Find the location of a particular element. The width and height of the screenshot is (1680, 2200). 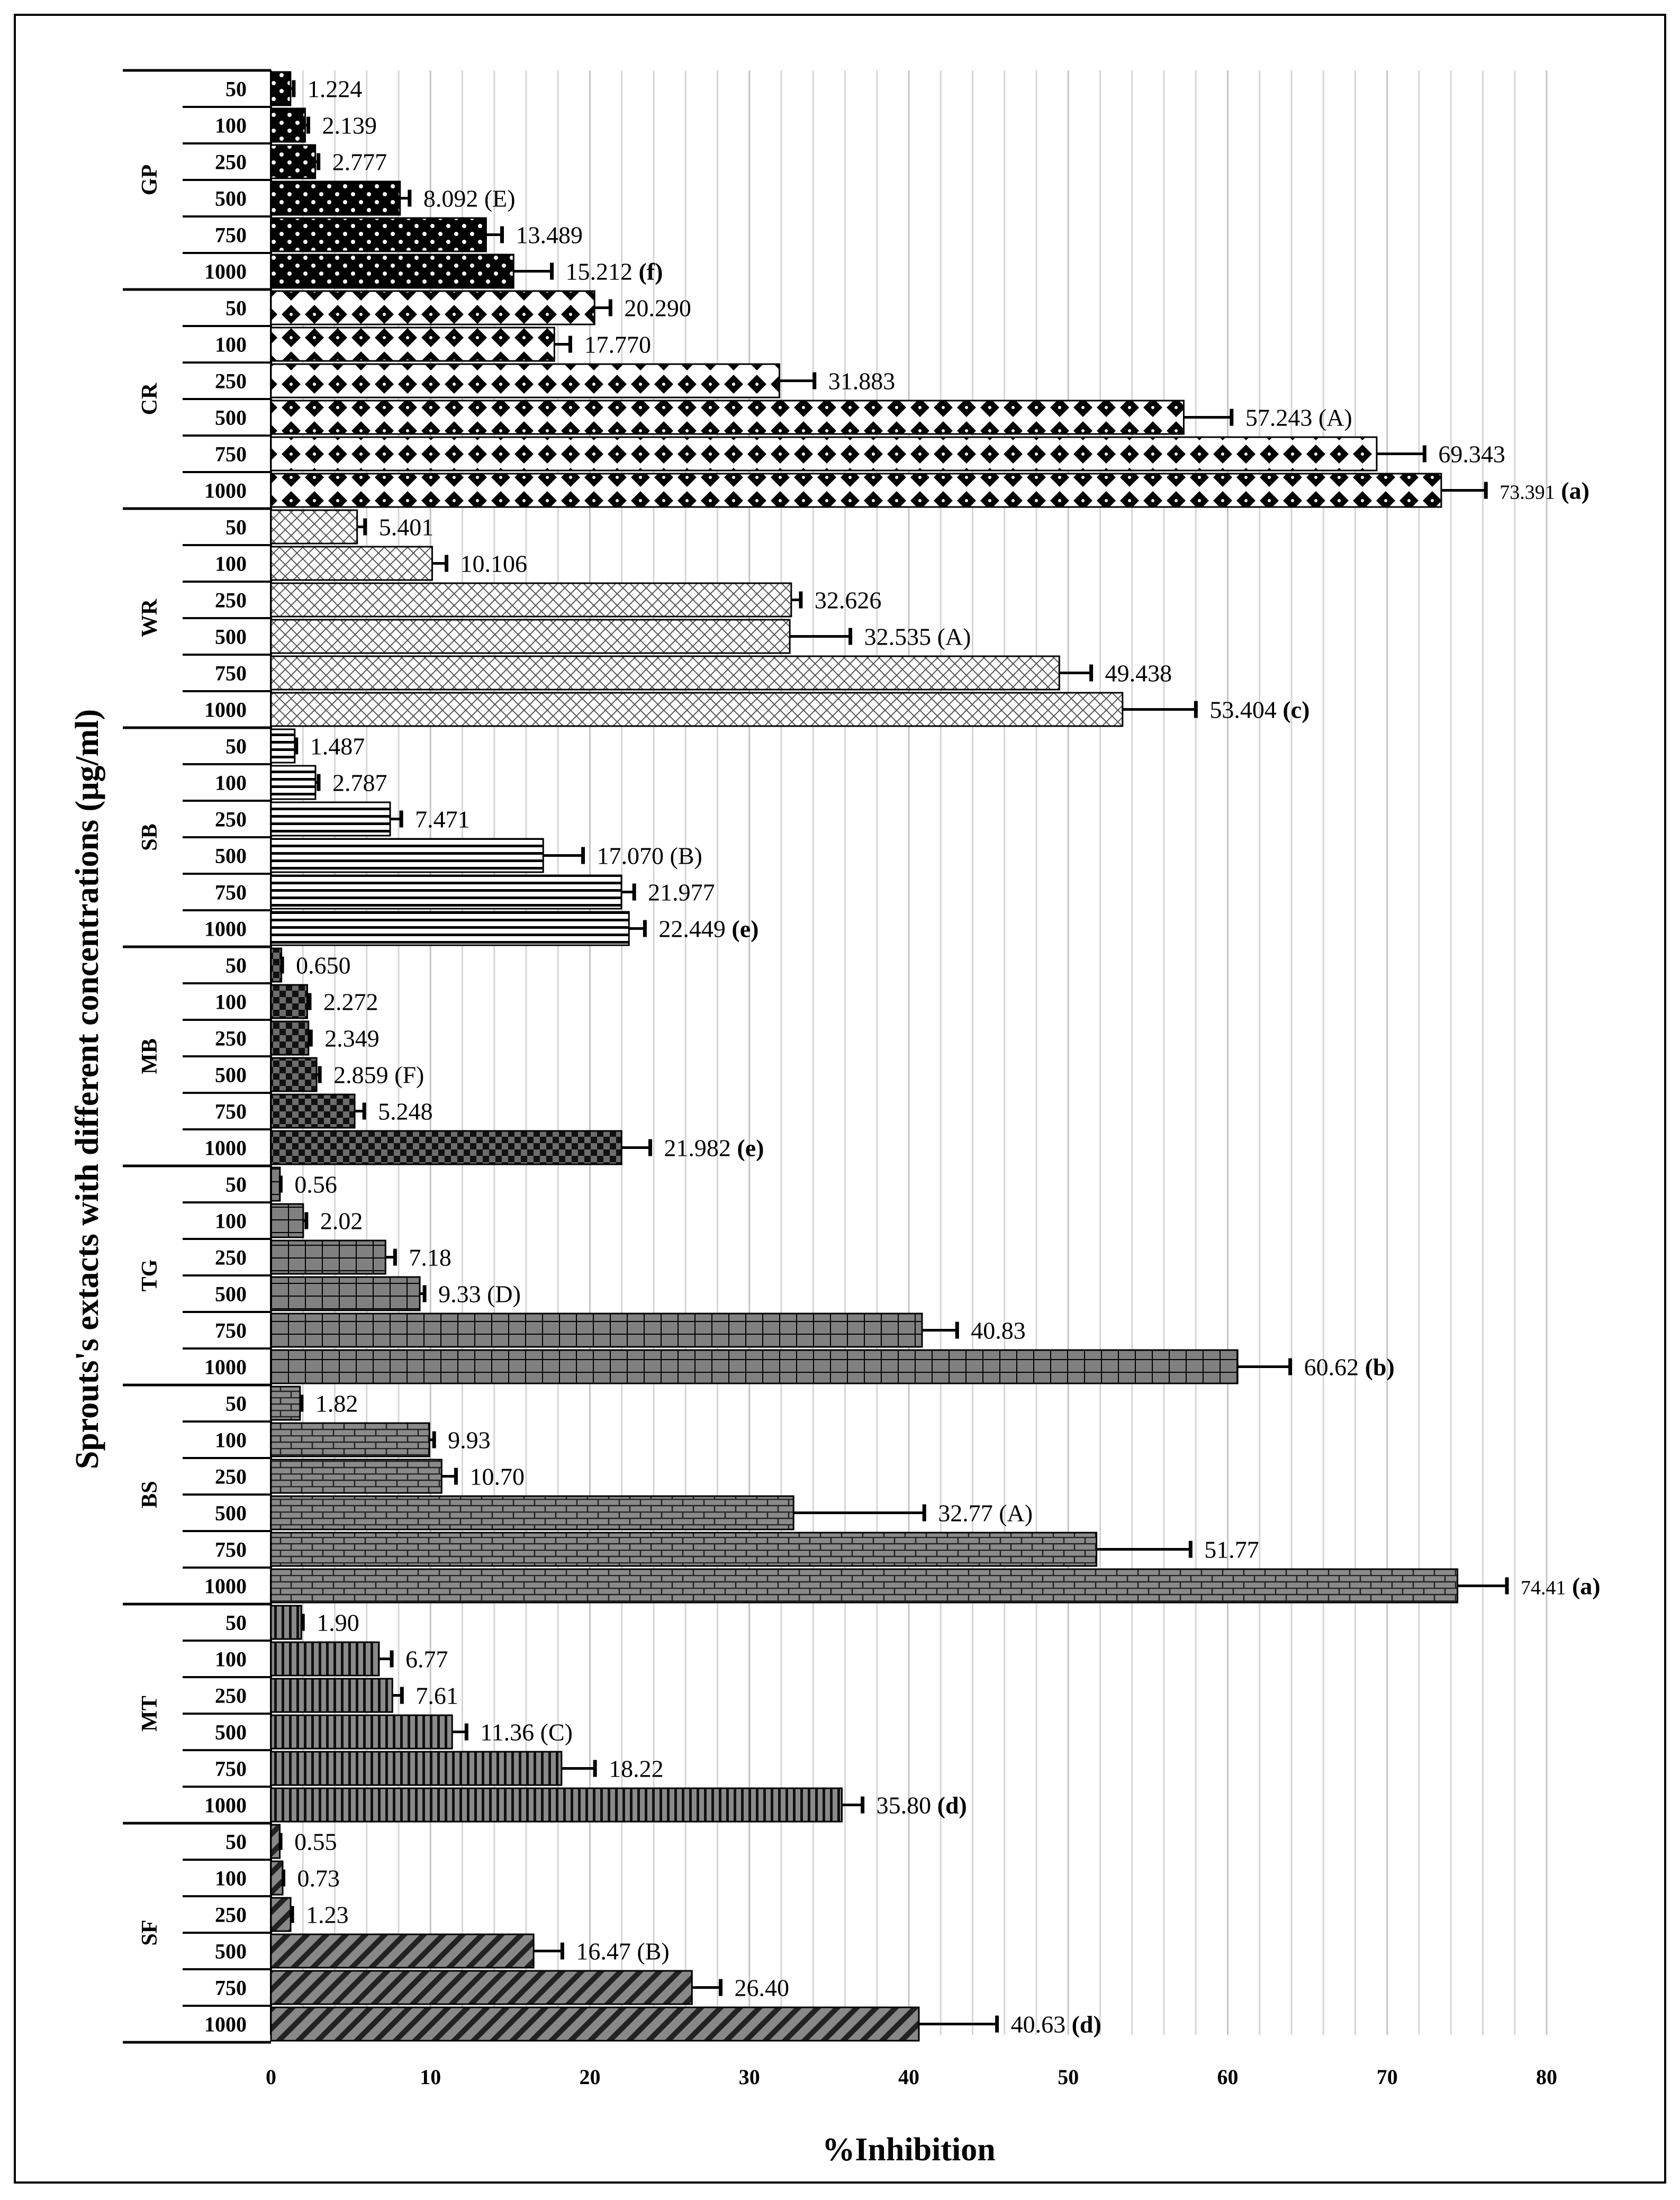

group-label-mb: MB is located at coordinates (150, 1056).